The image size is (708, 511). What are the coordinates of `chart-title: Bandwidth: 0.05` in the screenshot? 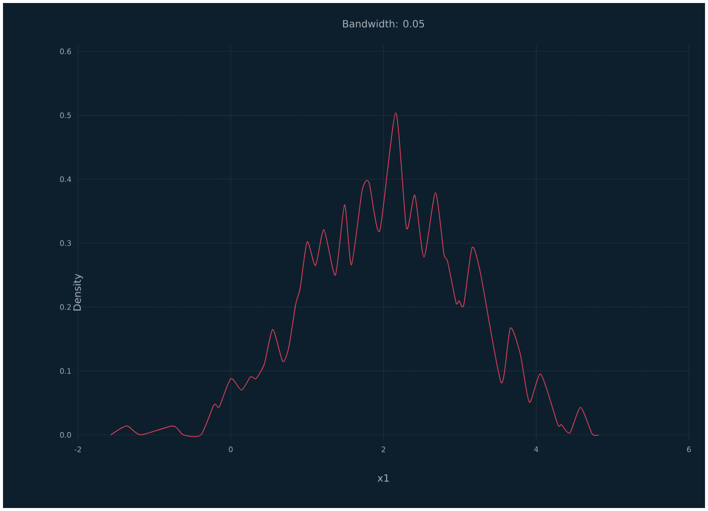 It's located at (383, 24).